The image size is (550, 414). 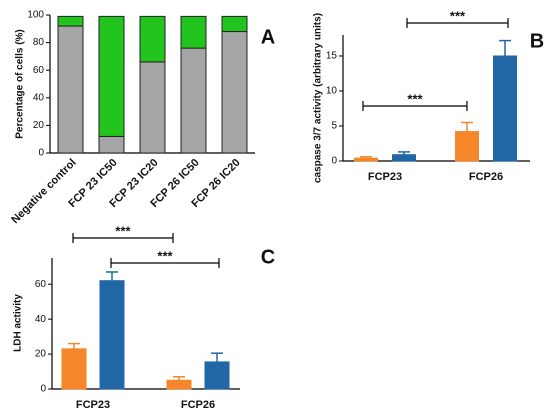 I want to click on panel-label: A, so click(x=268, y=37).